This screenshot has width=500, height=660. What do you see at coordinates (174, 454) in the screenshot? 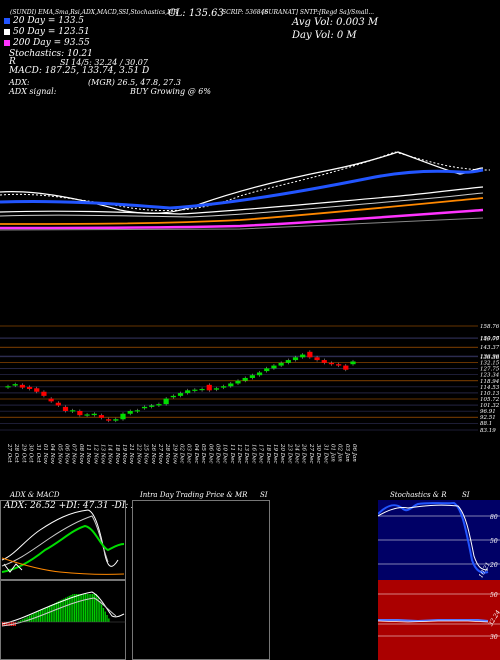
I see `date-label: 29 Nov` at bounding box center [174, 454].